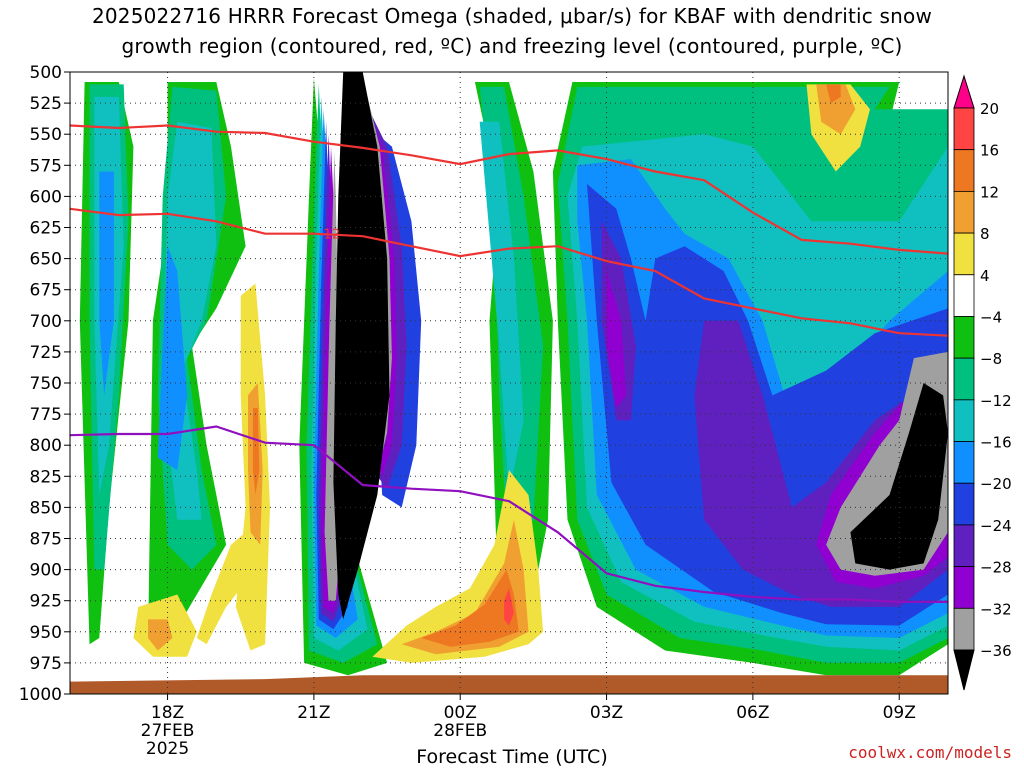 The width and height of the screenshot is (1024, 768). Describe the element at coordinates (964, 91) in the screenshot. I see `colorbar-top-arrow` at that location.